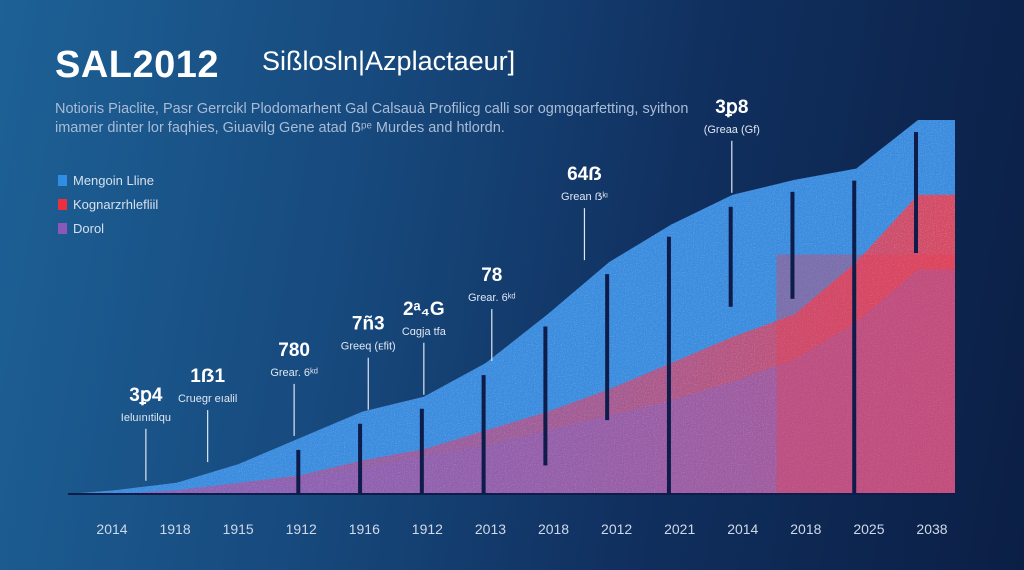 This screenshot has height=570, width=1024. I want to click on chart-subtitle: Sißlosln|Azplactaeur], so click(389, 61).